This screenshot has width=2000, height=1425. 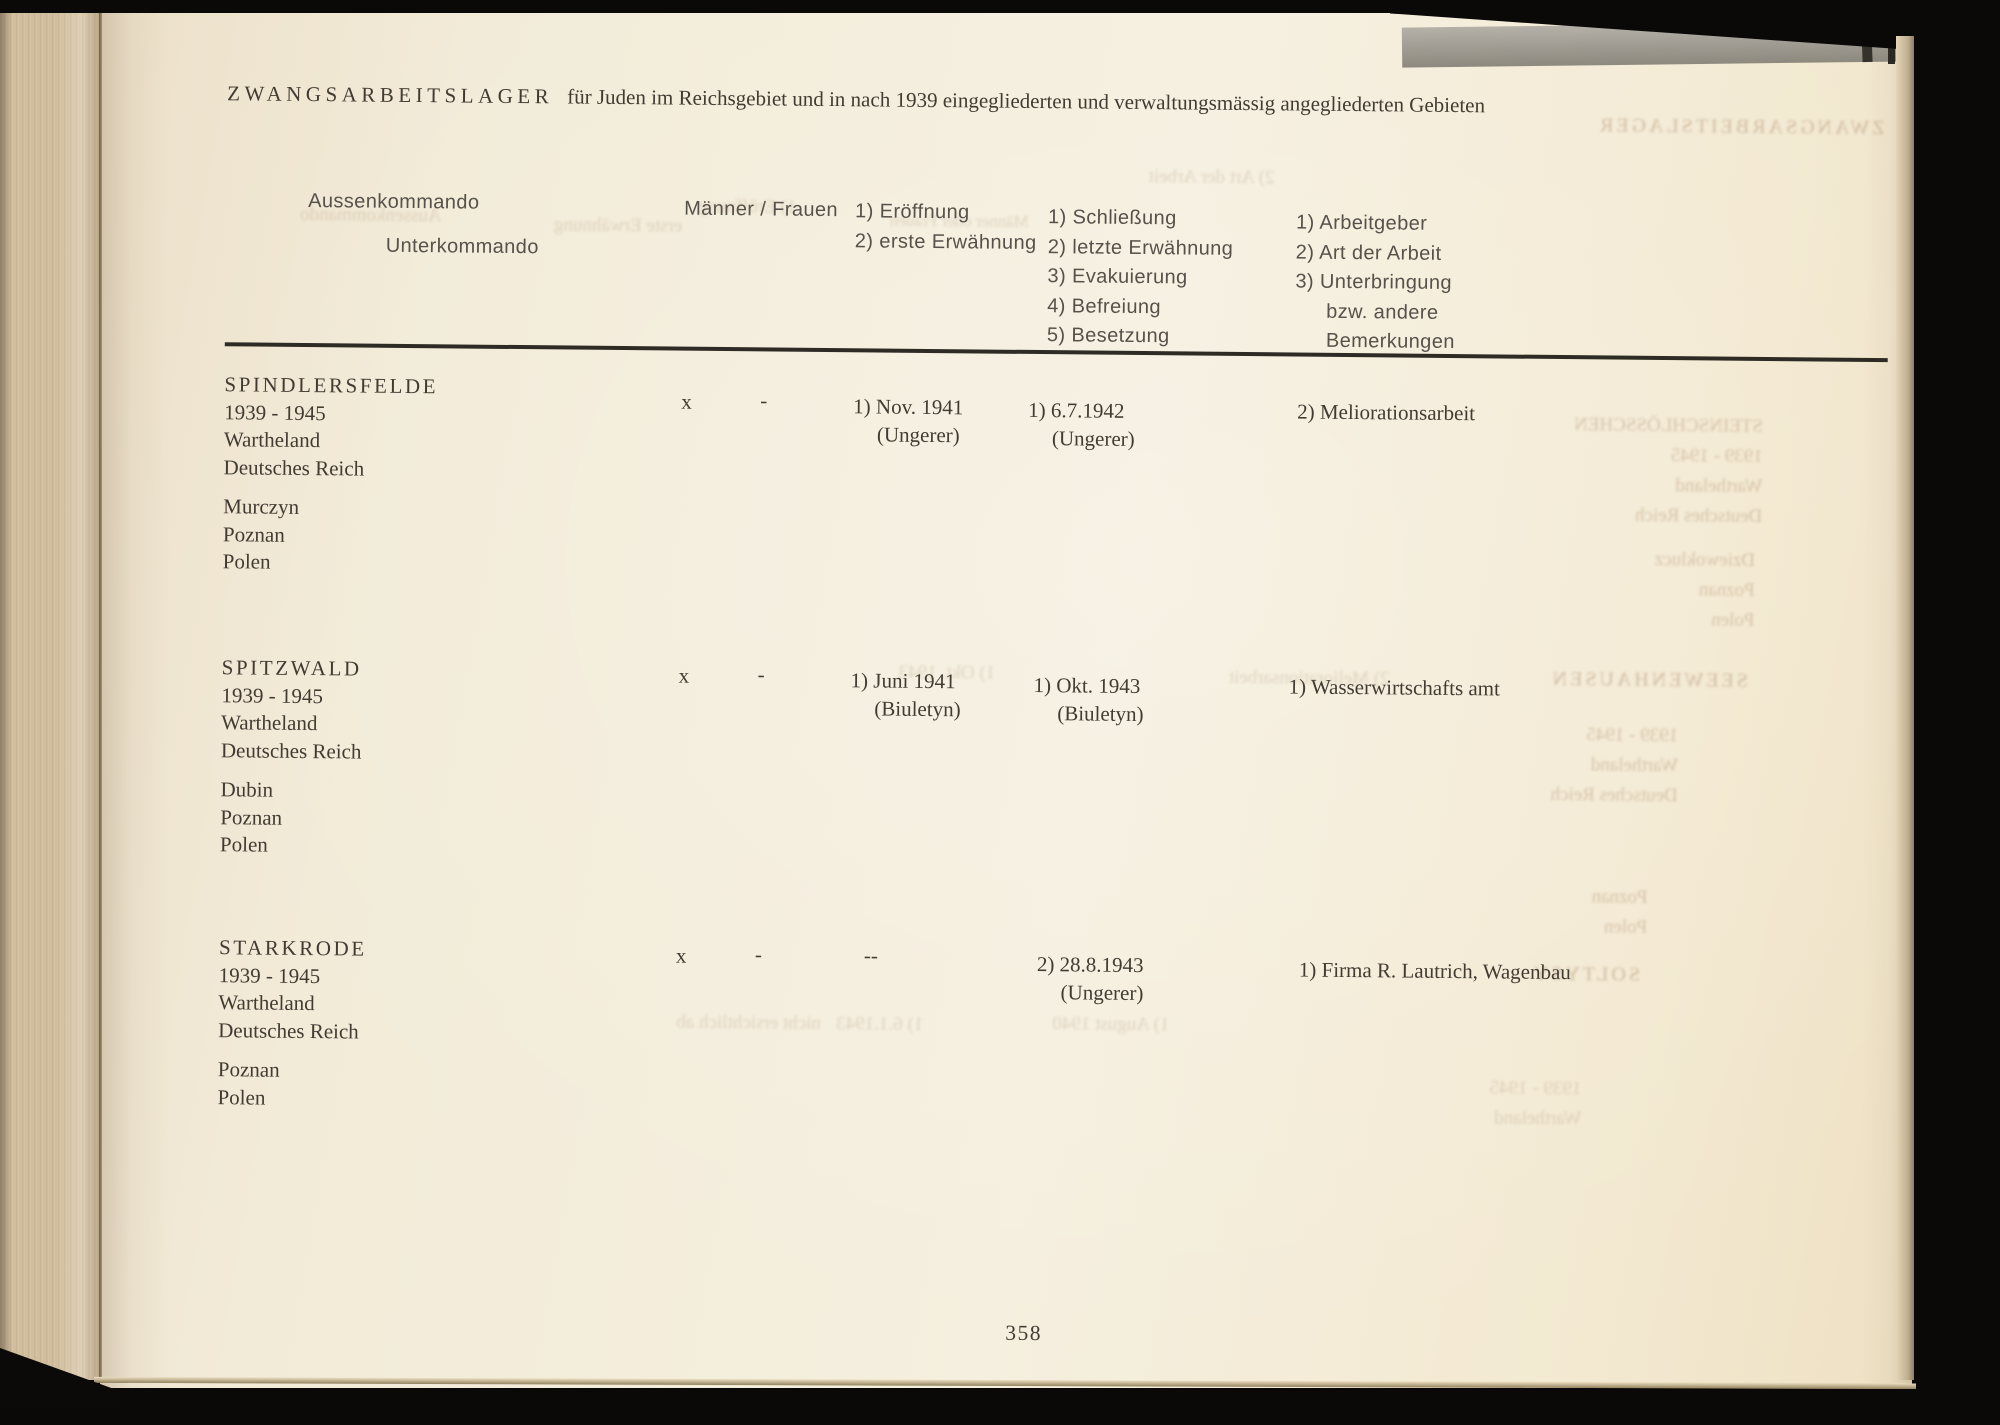 I want to click on bleed-through-text: ZWANGSARBEITSLAGER, so click(x=1740, y=127).